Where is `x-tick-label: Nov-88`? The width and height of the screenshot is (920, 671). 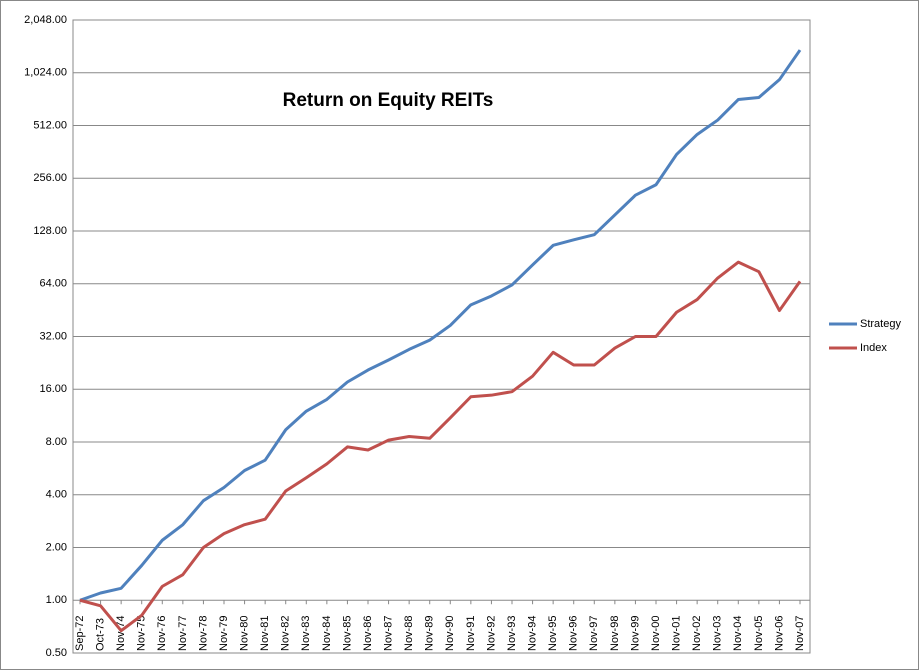 x-tick-label: Nov-88 is located at coordinates (409, 633).